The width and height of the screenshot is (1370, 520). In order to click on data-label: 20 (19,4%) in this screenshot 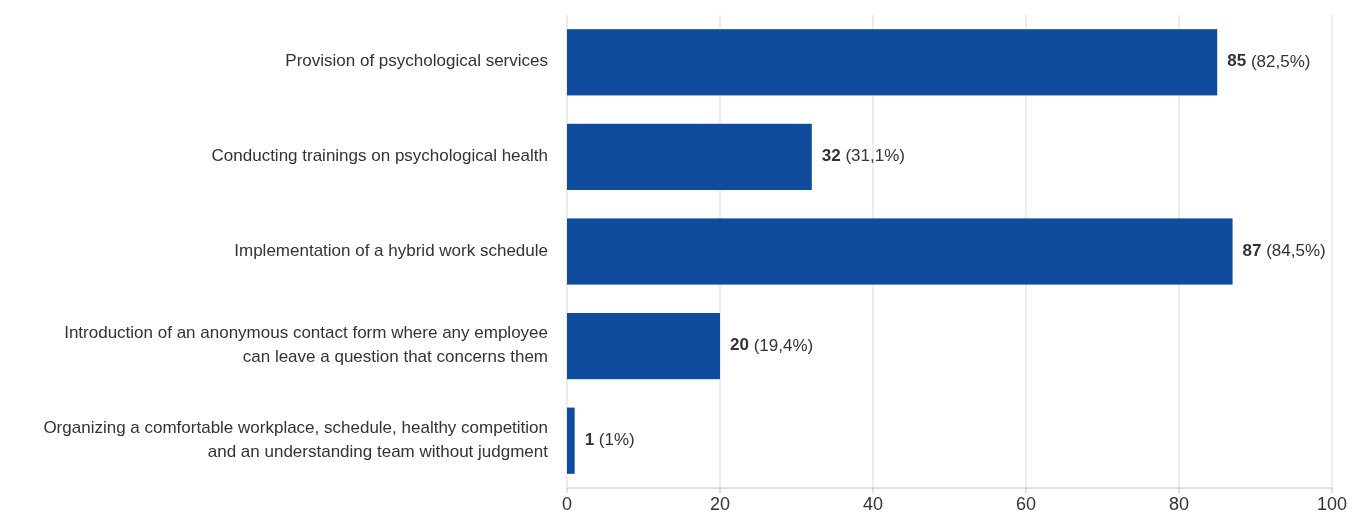, I will do `click(772, 345)`.